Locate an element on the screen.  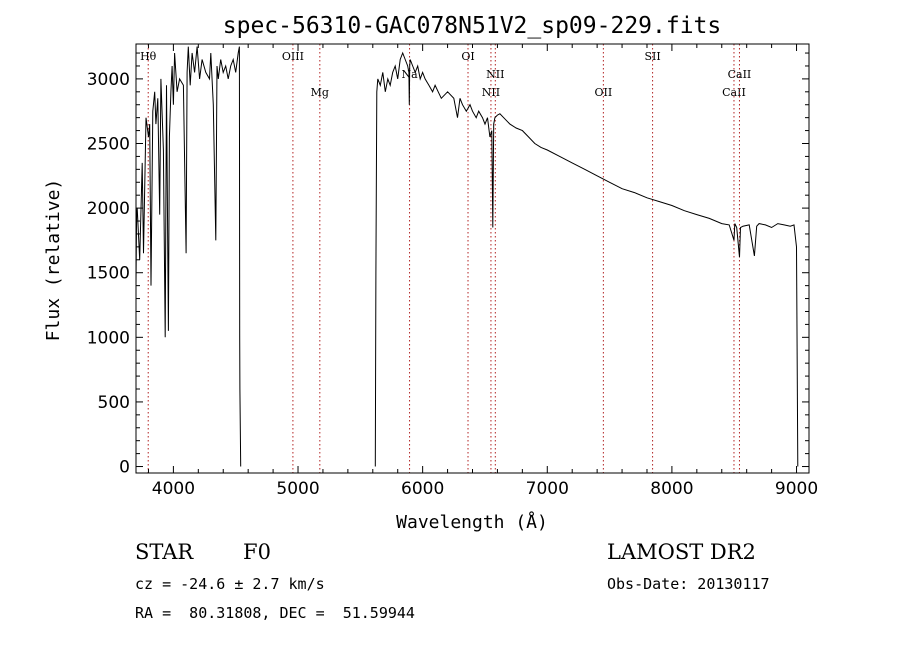
x-axis-label: Wavelength (Å) is located at coordinates (472, 522).